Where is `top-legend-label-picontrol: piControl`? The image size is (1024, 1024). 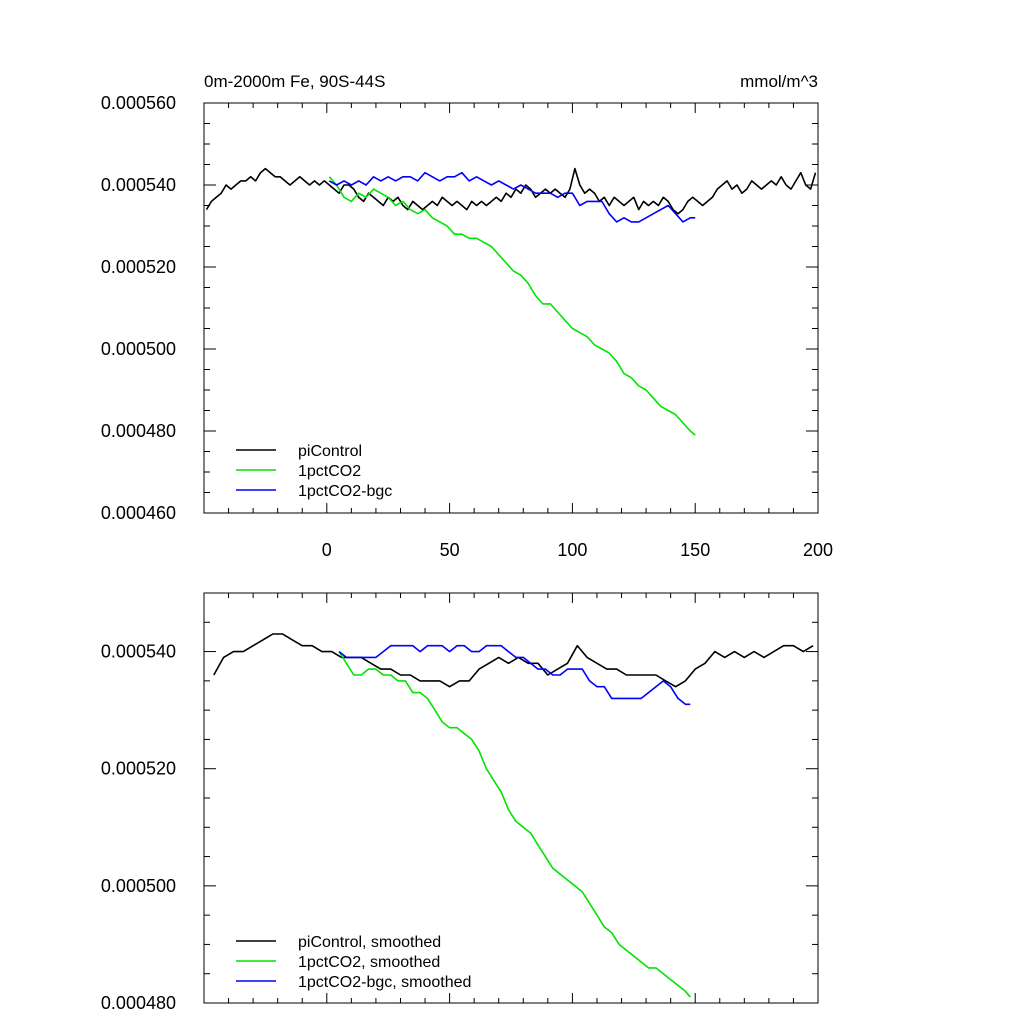 top-legend-label-picontrol: piControl is located at coordinates (330, 451).